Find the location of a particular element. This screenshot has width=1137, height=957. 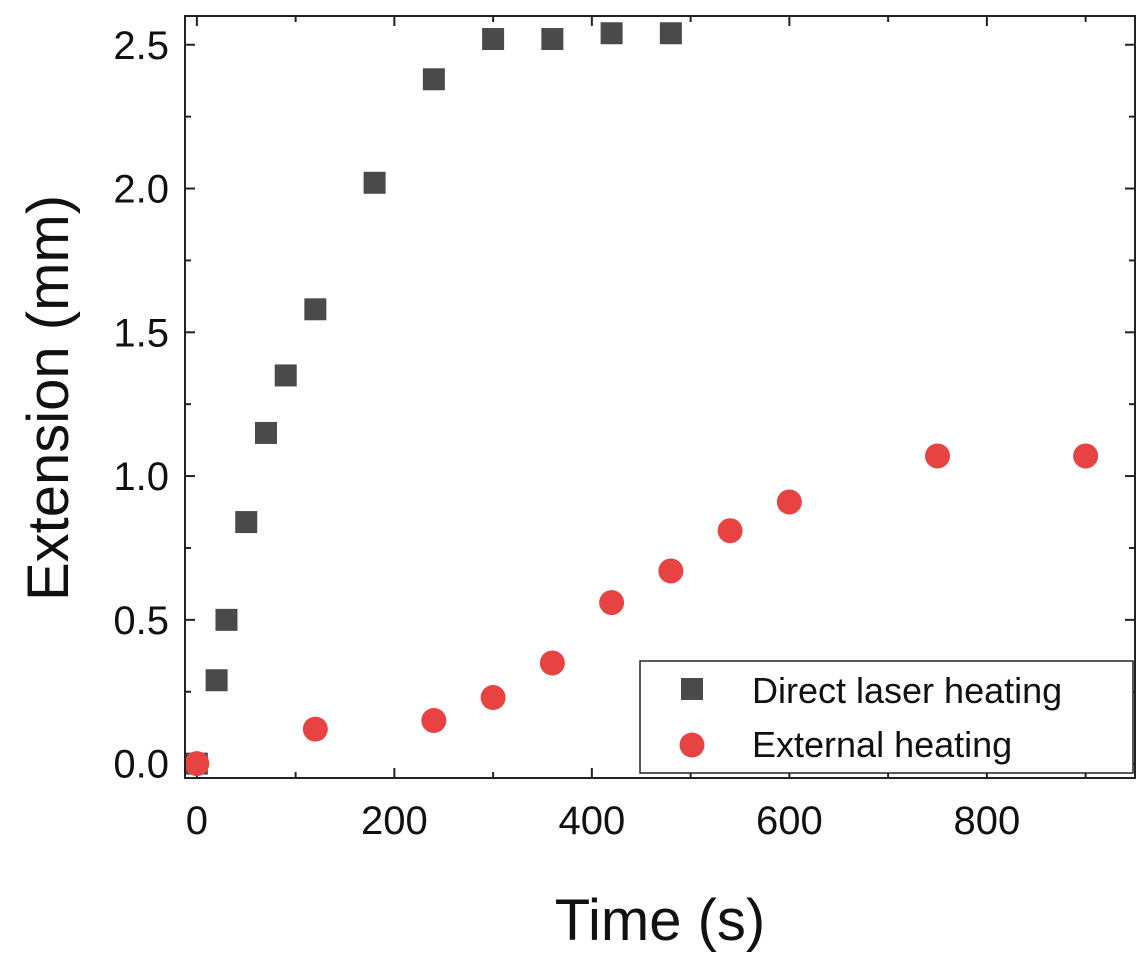

legend-marker-direct-laser-heating is located at coordinates (692, 689).